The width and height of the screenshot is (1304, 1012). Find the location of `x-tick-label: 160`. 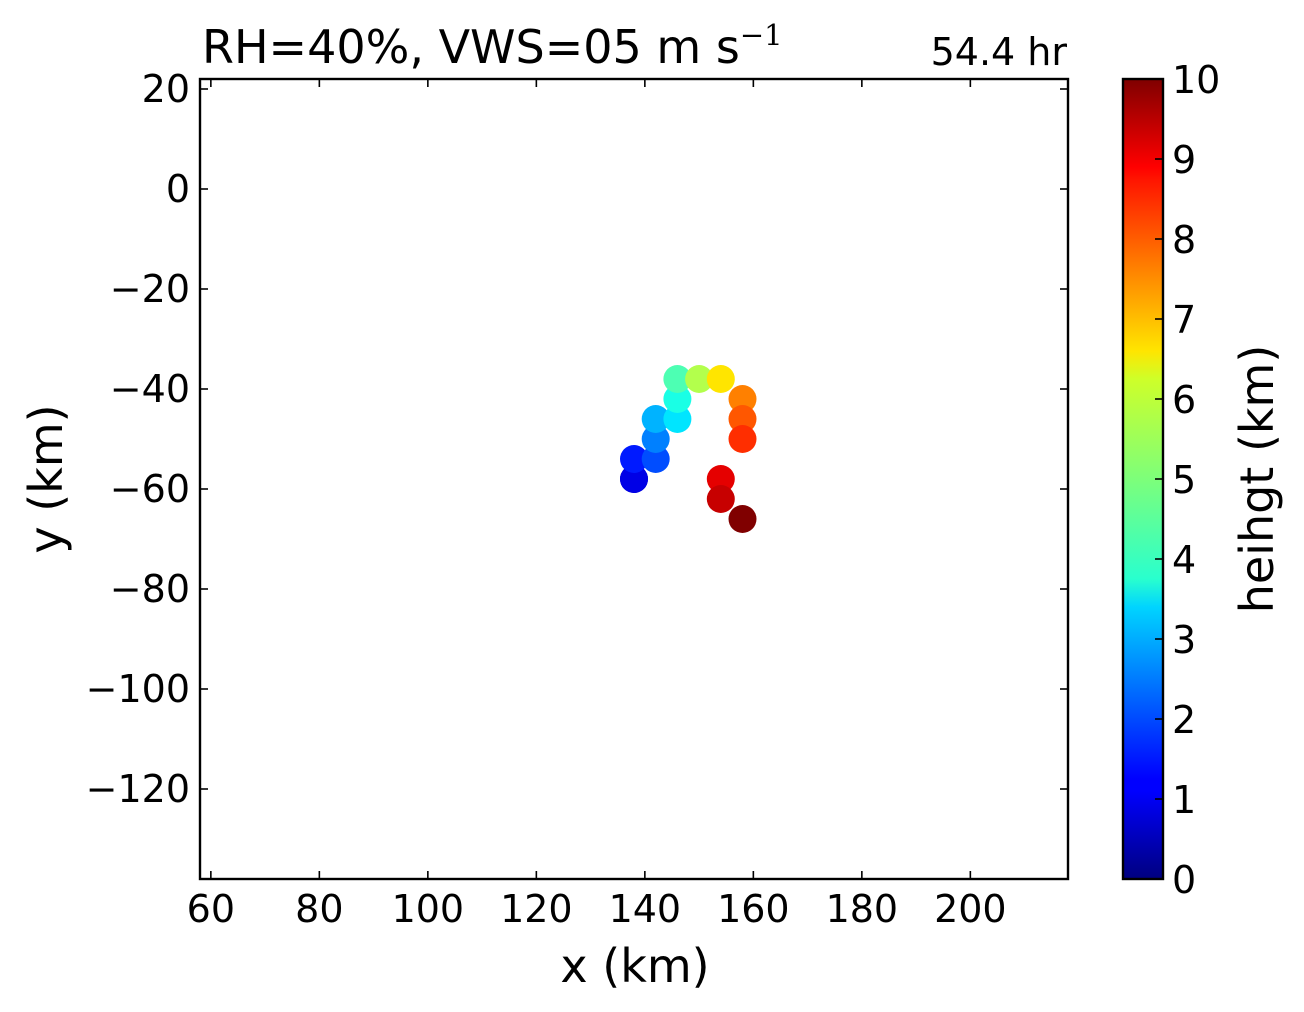

x-tick-label: 160 is located at coordinates (753, 909).